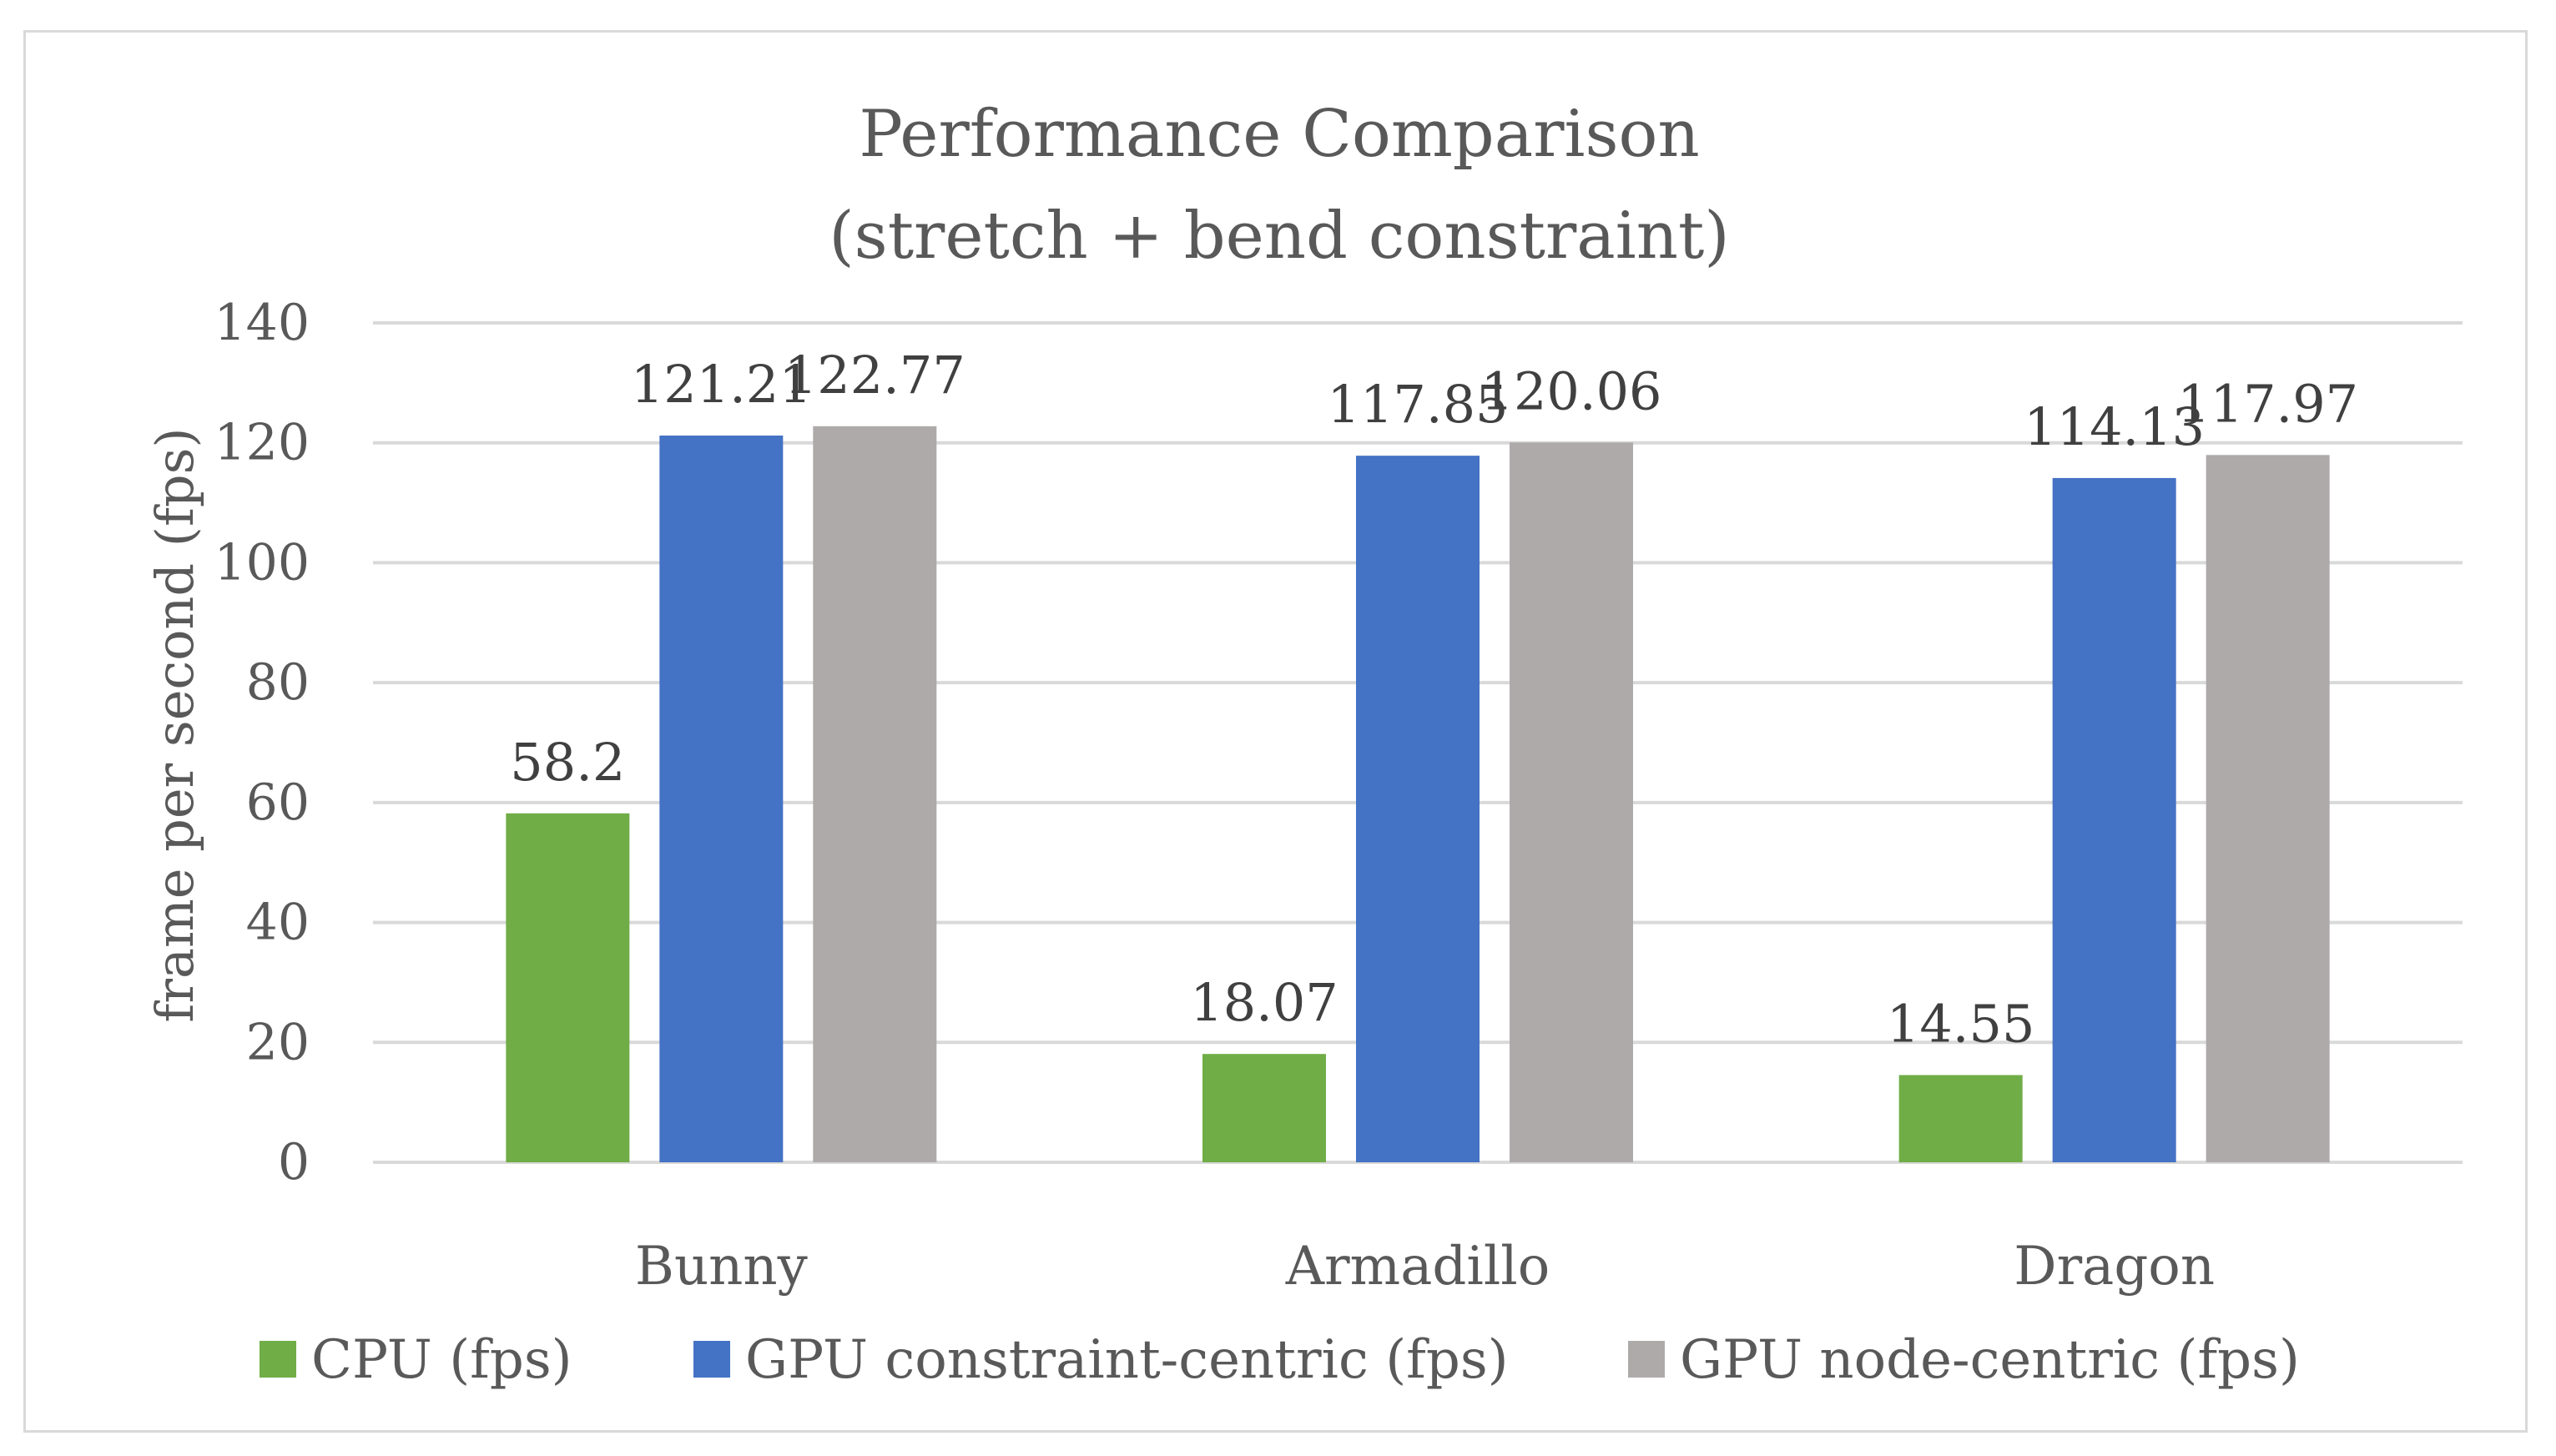 The height and width of the screenshot is (1456, 2556). I want to click on data-label: 114.13, so click(2114, 426).